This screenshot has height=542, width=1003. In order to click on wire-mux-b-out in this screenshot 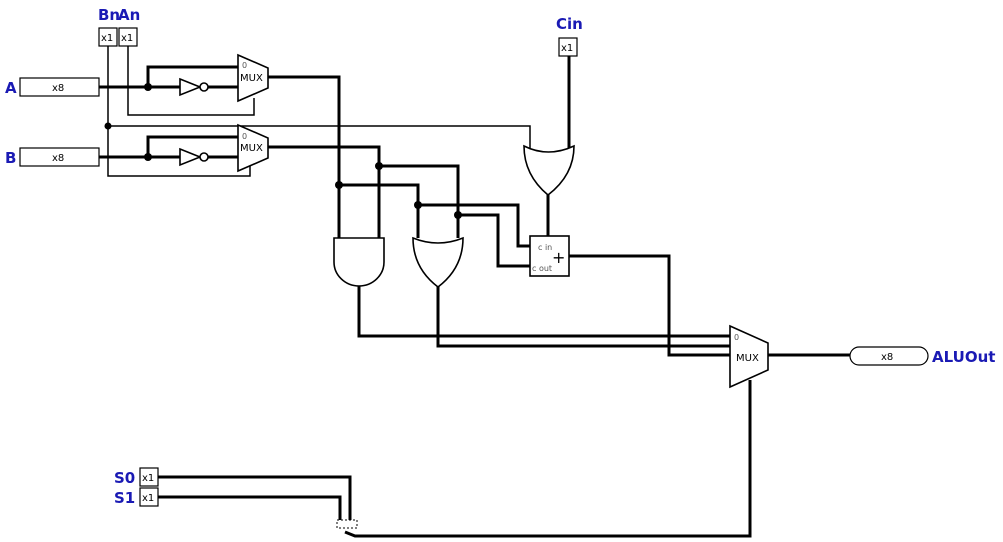, I will do `click(324, 191)`.